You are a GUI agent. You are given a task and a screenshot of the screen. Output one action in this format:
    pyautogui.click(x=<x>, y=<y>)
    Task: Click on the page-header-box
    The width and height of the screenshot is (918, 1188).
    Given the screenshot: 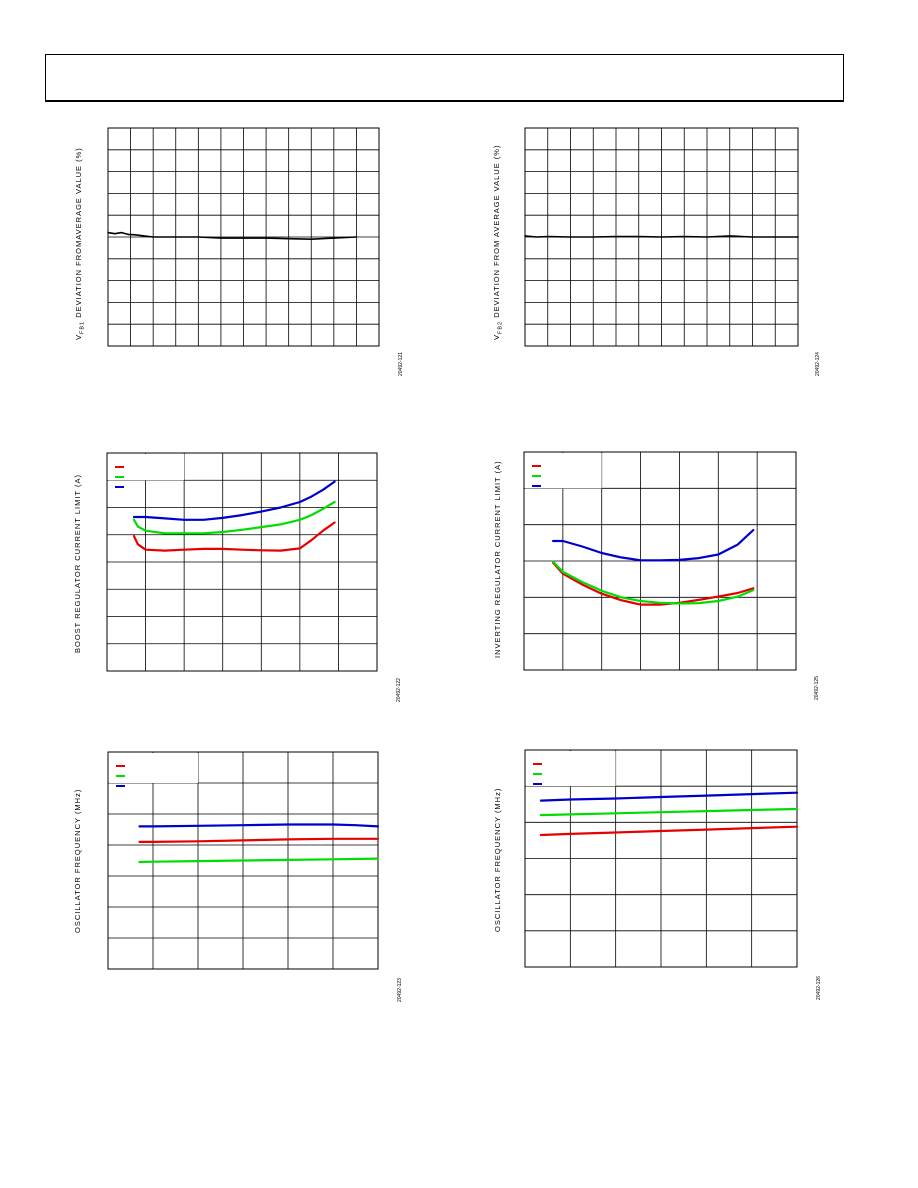 What is the action you would take?
    pyautogui.click(x=444, y=78)
    